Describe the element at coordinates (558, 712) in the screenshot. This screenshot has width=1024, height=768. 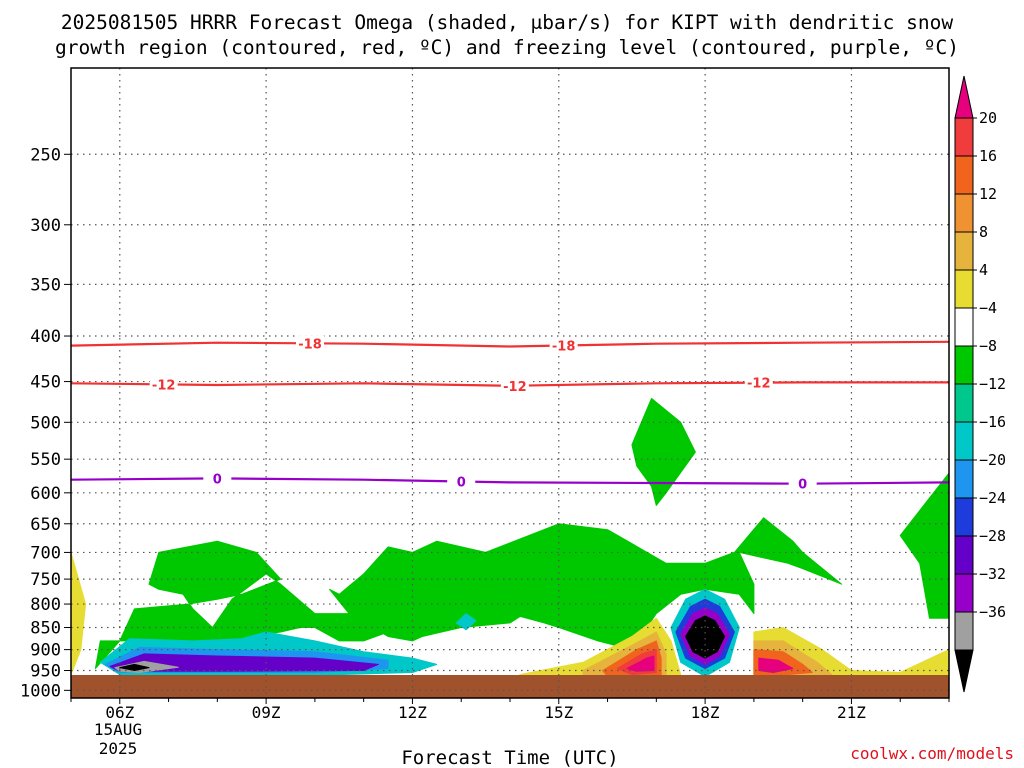
I see `x-tick-label-15Z: 15Z` at that location.